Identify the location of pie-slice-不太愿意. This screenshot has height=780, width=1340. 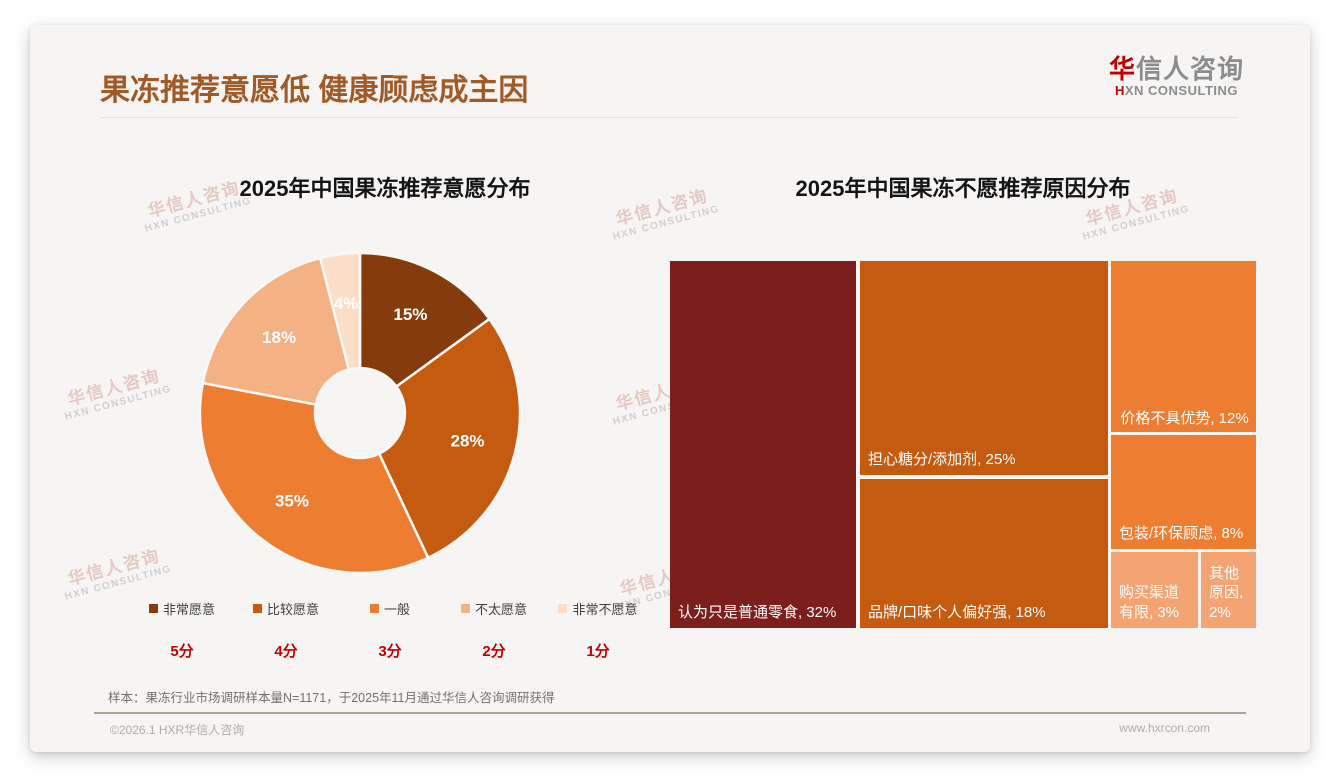
(276, 331).